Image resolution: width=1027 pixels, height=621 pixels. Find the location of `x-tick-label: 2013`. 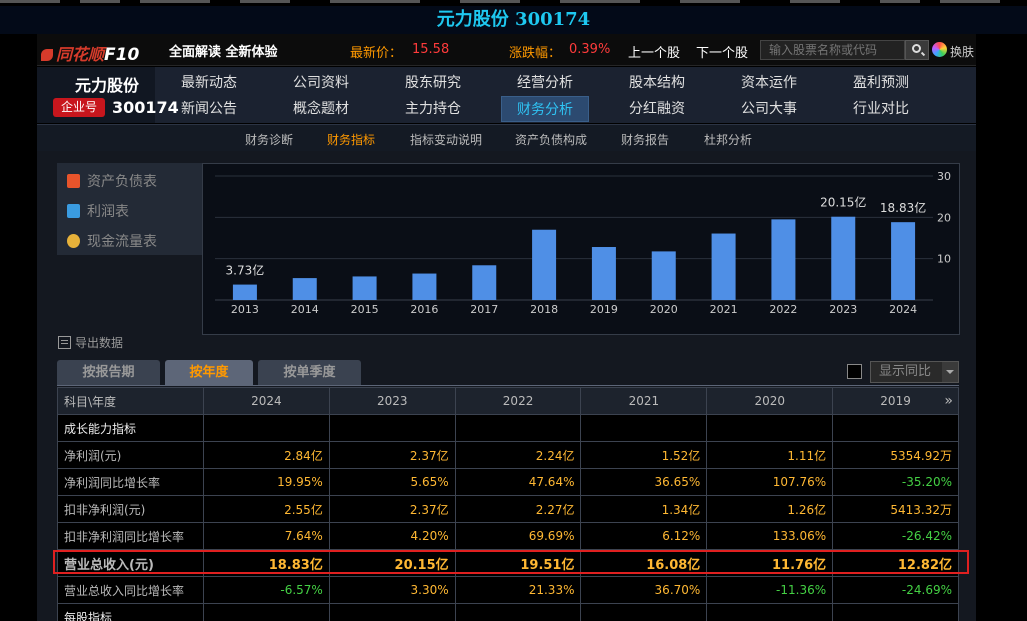

x-tick-label: 2013 is located at coordinates (245, 309).